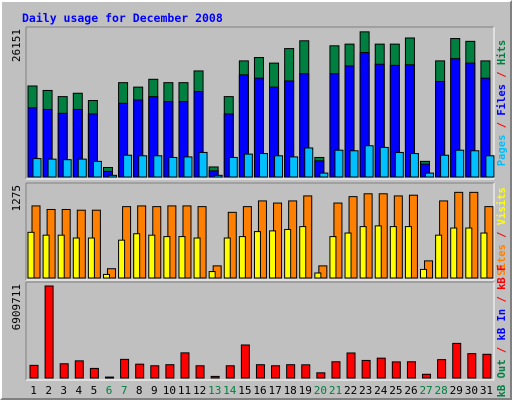 This screenshot has width=512, height=400. What do you see at coordinates (63, 390) in the screenshot?
I see `day-label-3: 3` at bounding box center [63, 390].